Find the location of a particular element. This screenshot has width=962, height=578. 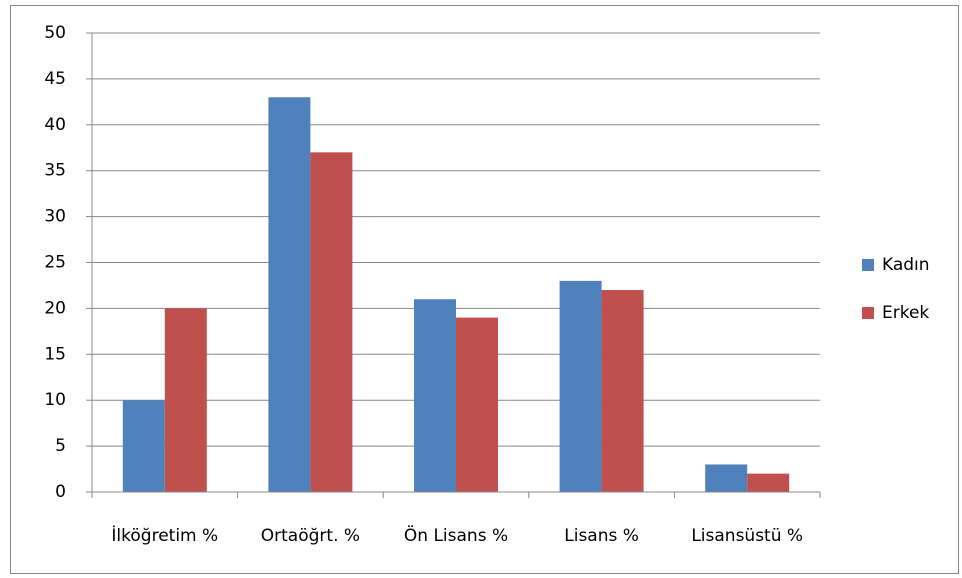

y-tick-label: 0 is located at coordinates (60, 492).